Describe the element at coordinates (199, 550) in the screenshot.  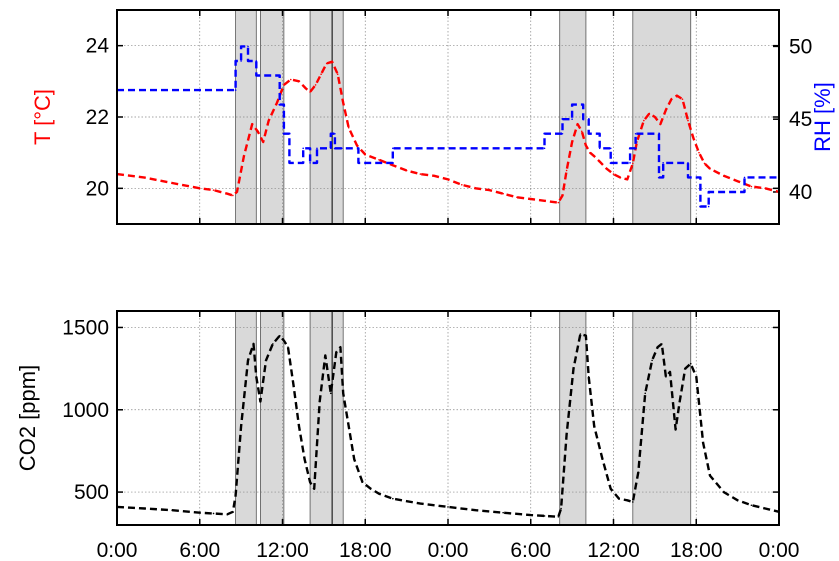
I see `x-tick-label: 6:00` at that location.